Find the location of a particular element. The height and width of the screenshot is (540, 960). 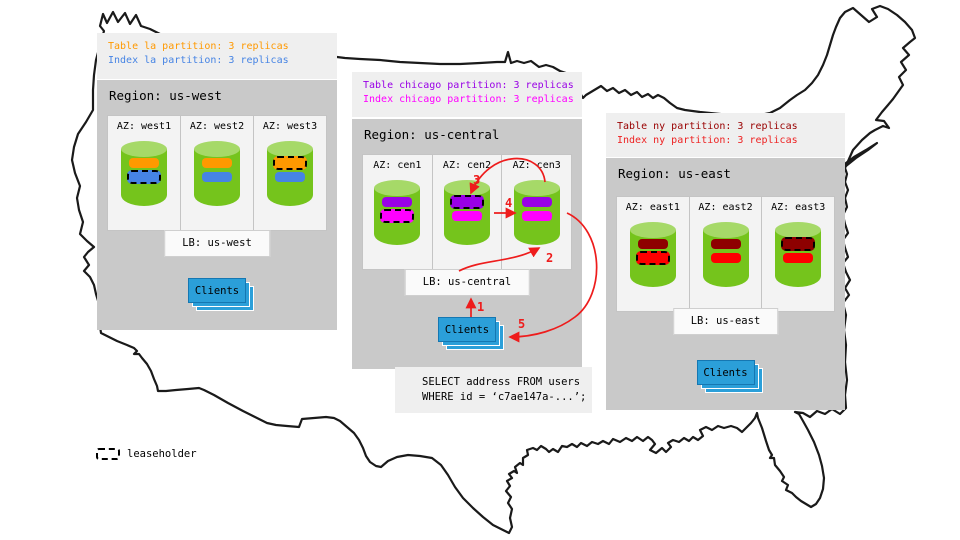

az-label: AZ: cen3 is located at coordinates (536, 165).